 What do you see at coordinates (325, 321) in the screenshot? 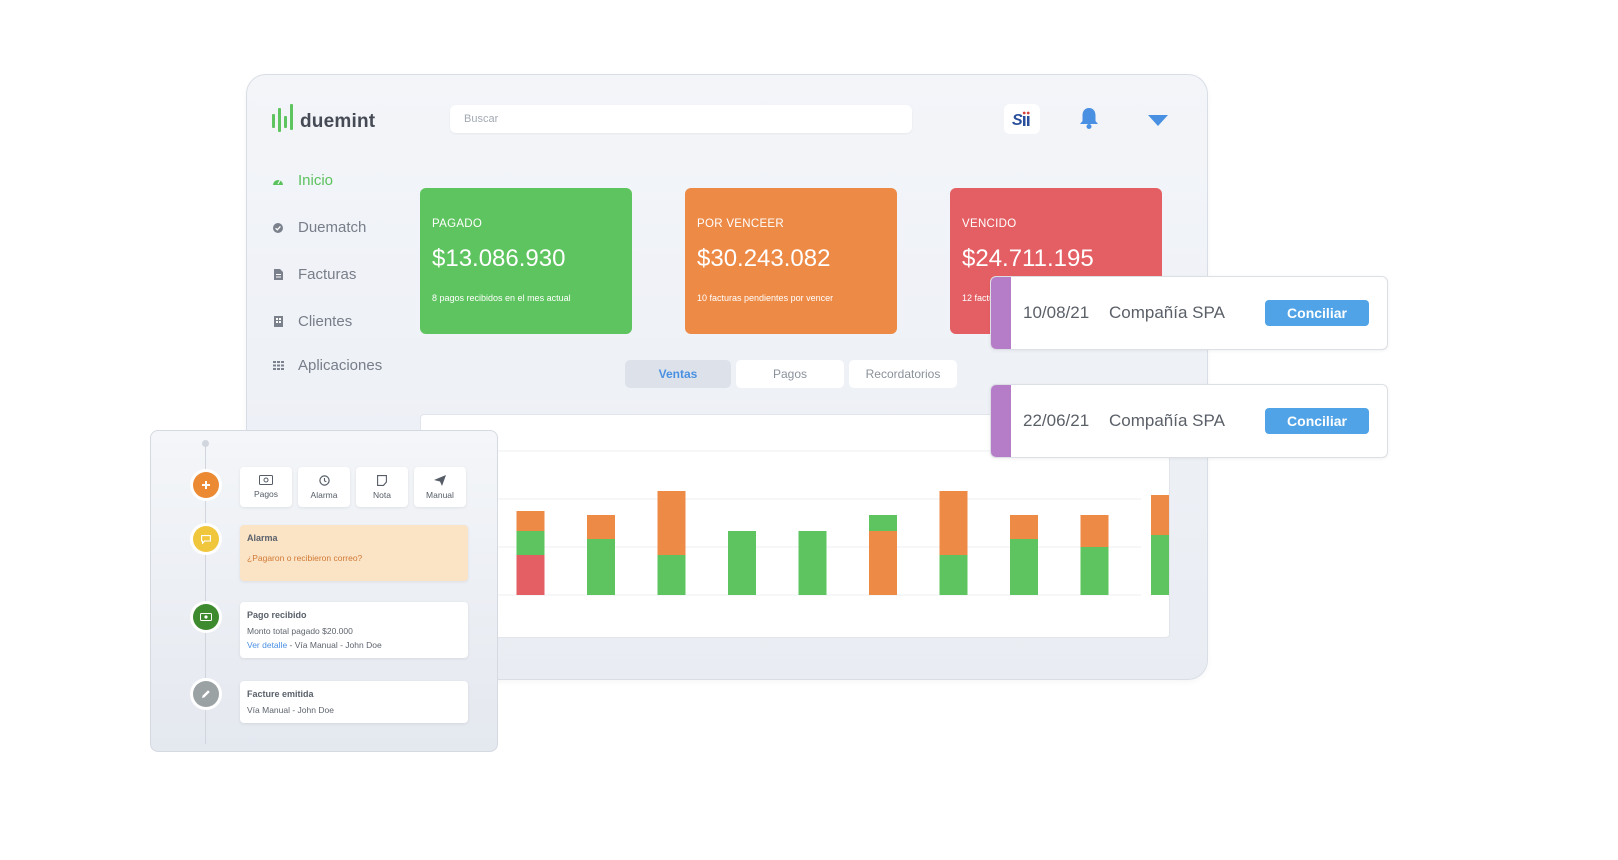
I see `sidebar-item-label: Clientes` at bounding box center [325, 321].